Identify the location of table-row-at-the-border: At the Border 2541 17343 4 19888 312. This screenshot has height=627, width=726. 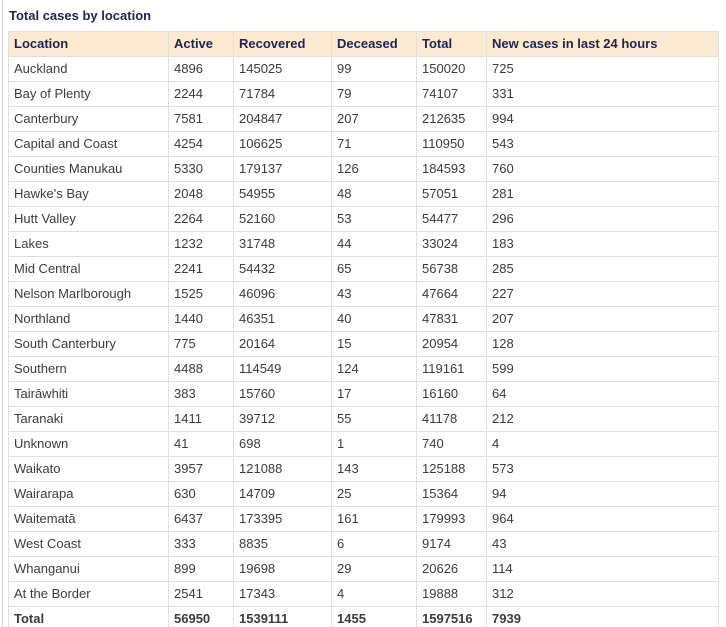
(363, 594).